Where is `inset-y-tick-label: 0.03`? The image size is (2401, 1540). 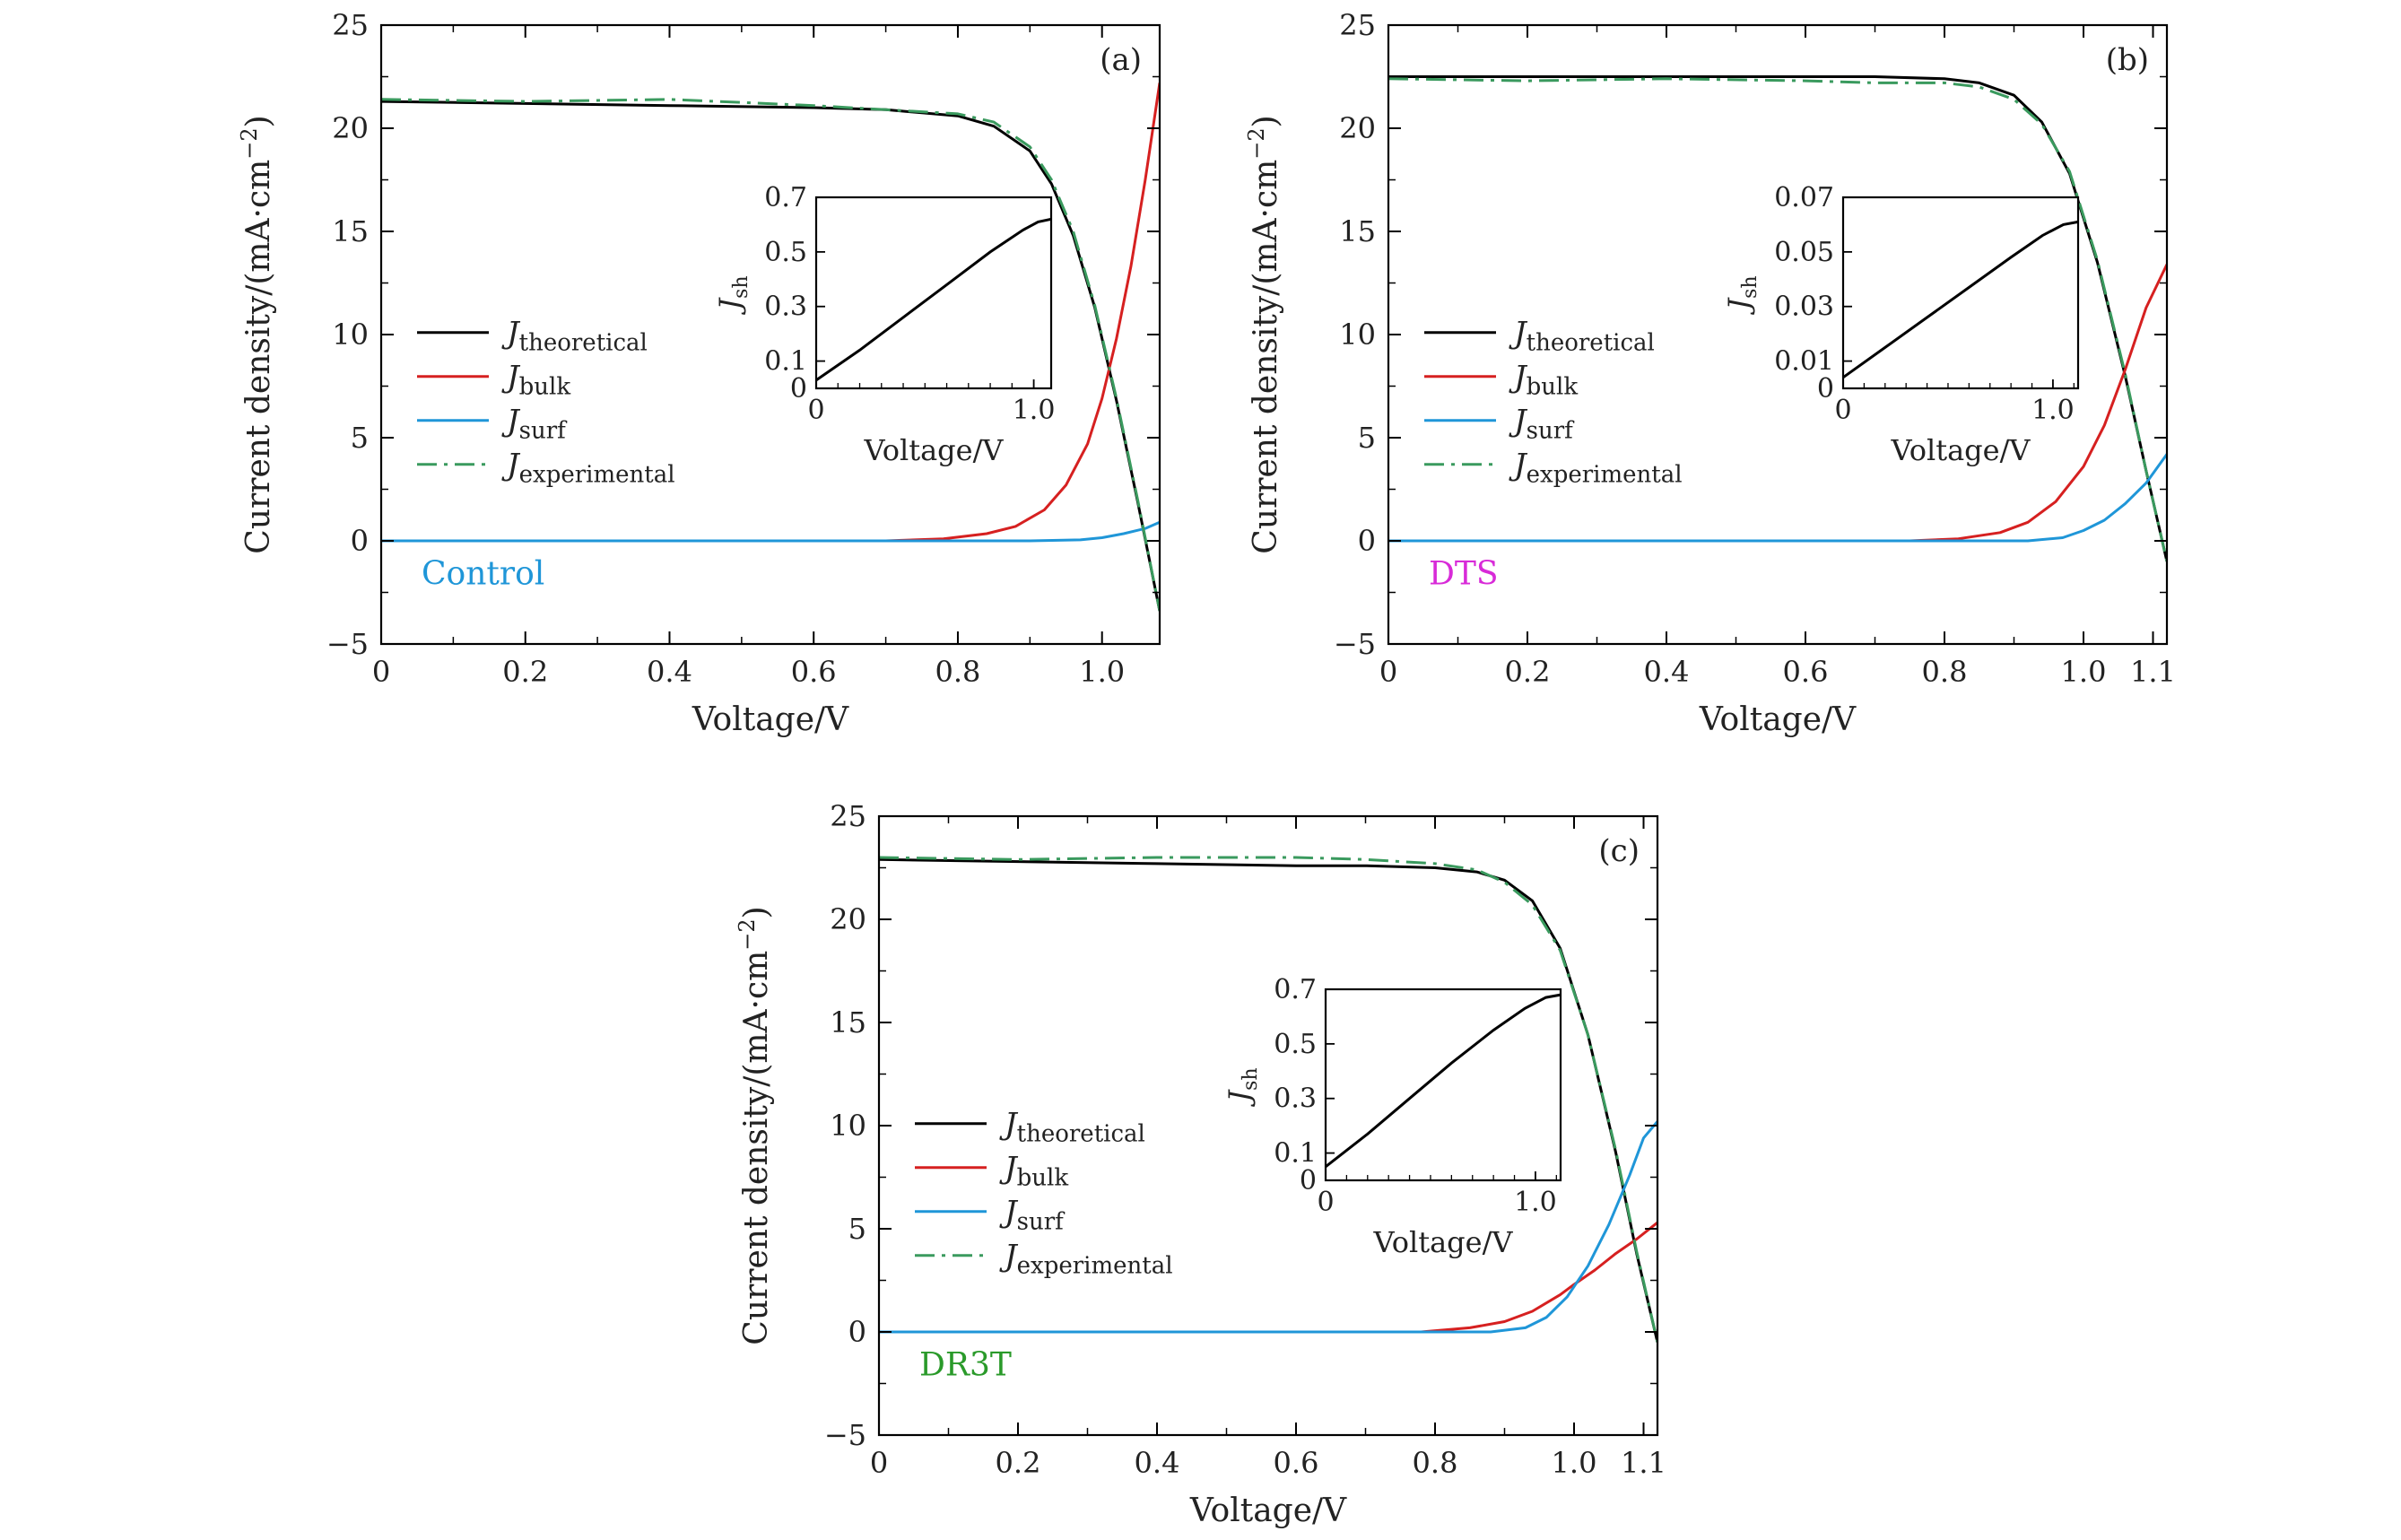 inset-y-tick-label: 0.03 is located at coordinates (1804, 307).